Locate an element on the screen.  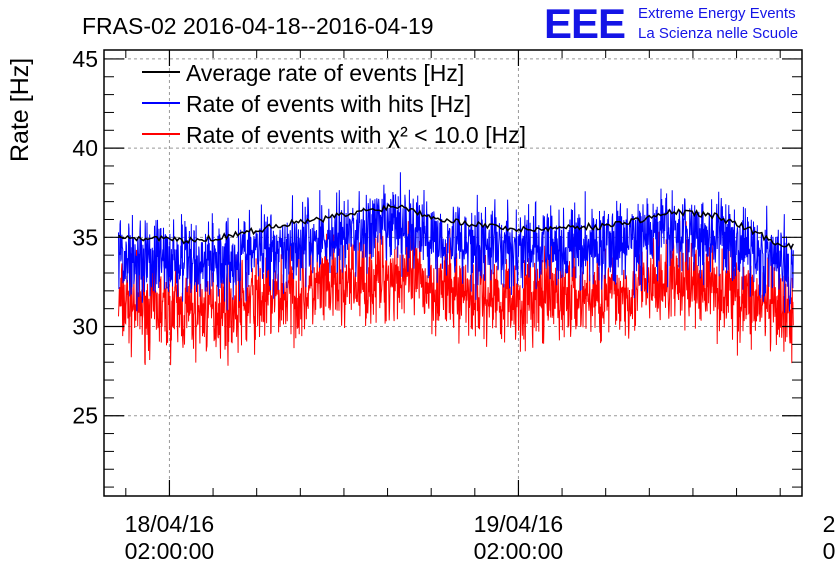
x-tick-date: 18/04/16 is located at coordinates (170, 524).